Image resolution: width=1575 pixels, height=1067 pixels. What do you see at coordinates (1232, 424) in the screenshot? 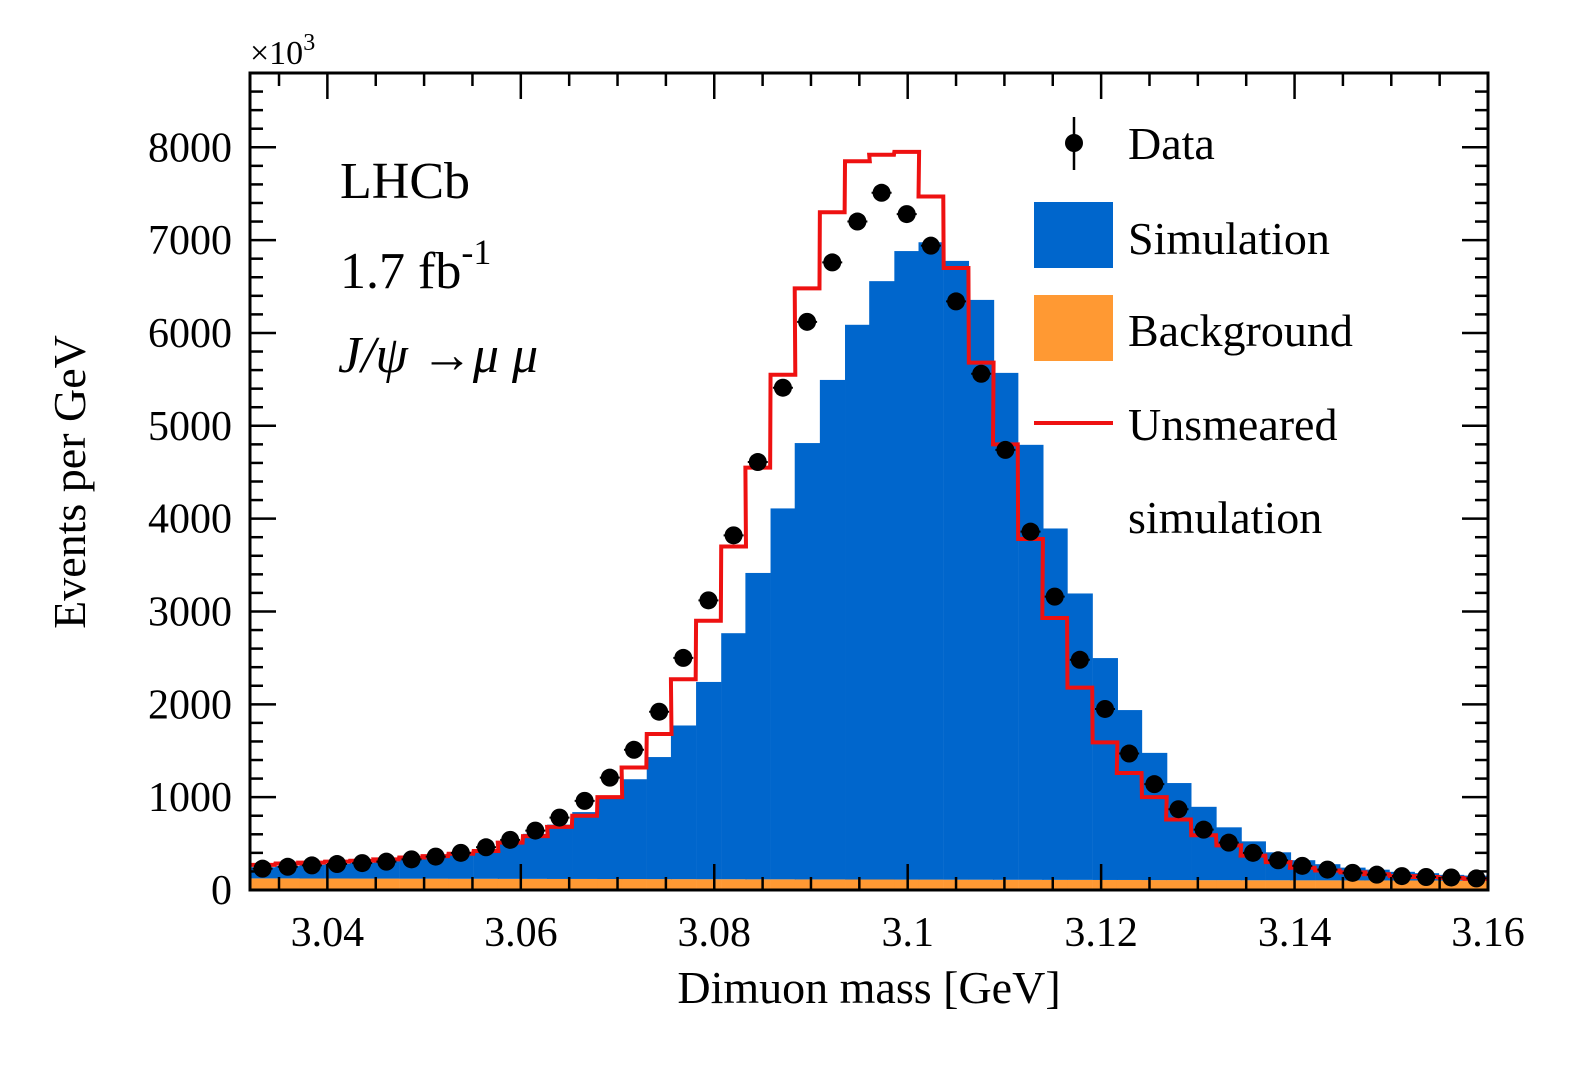
I see `legend-label-unsmeared: Unsmeared` at bounding box center [1232, 424].